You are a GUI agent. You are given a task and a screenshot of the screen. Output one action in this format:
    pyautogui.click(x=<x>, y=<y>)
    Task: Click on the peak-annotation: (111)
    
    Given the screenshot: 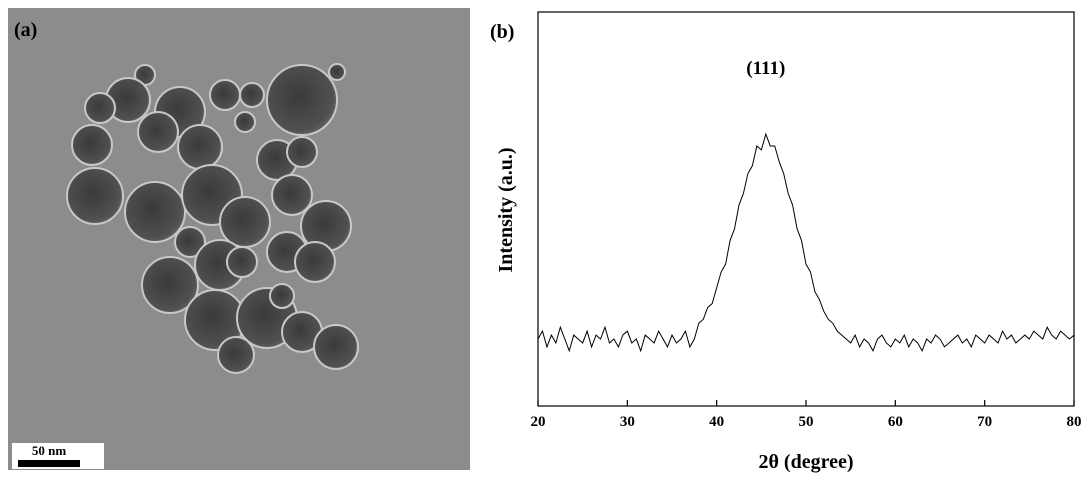 What is the action you would take?
    pyautogui.click(x=765, y=68)
    